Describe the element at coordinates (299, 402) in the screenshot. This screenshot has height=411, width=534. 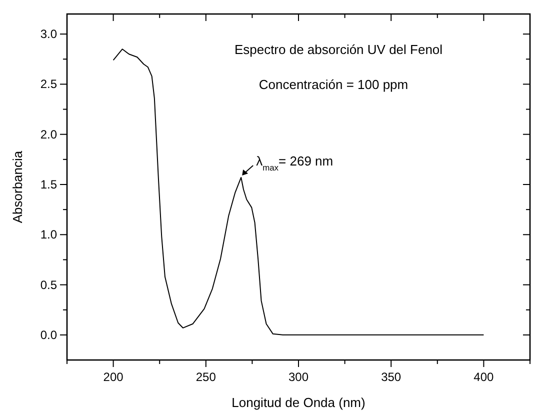
I see `x-axis-title: Longitud de Onda (nm)` at that location.